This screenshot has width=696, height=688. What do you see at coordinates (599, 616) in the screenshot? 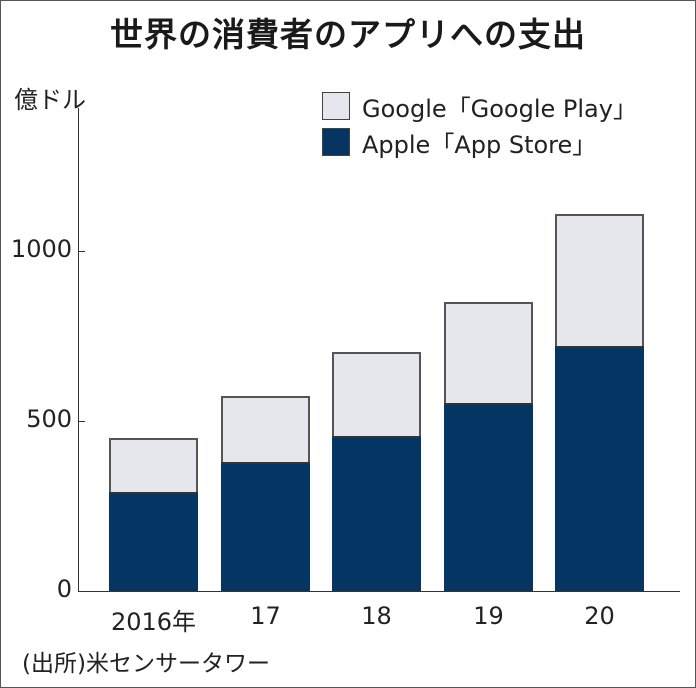
I see `x-tick-label: 20` at bounding box center [599, 616].